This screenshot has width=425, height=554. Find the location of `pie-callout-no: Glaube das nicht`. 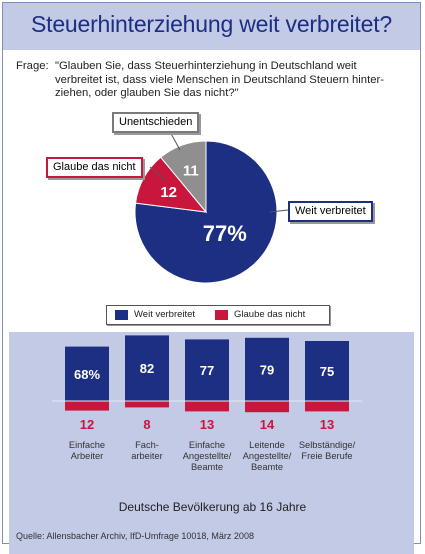

pie-callout-no: Glaube das nicht is located at coordinates (94, 167).